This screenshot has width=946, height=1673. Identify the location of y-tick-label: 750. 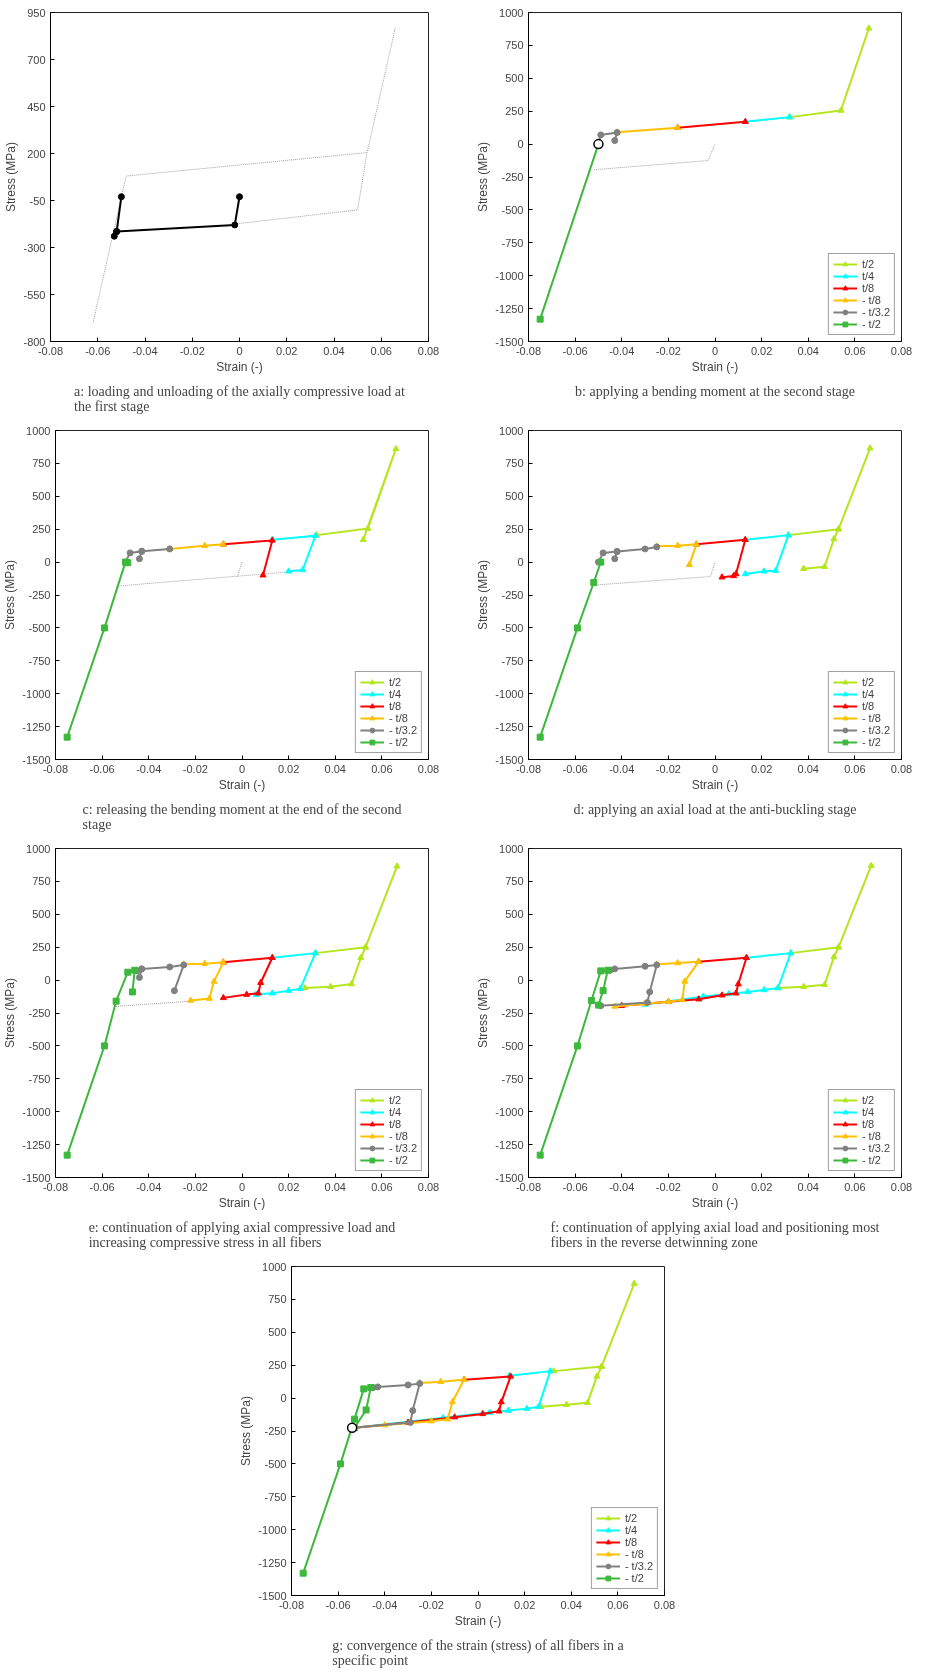
(41, 881).